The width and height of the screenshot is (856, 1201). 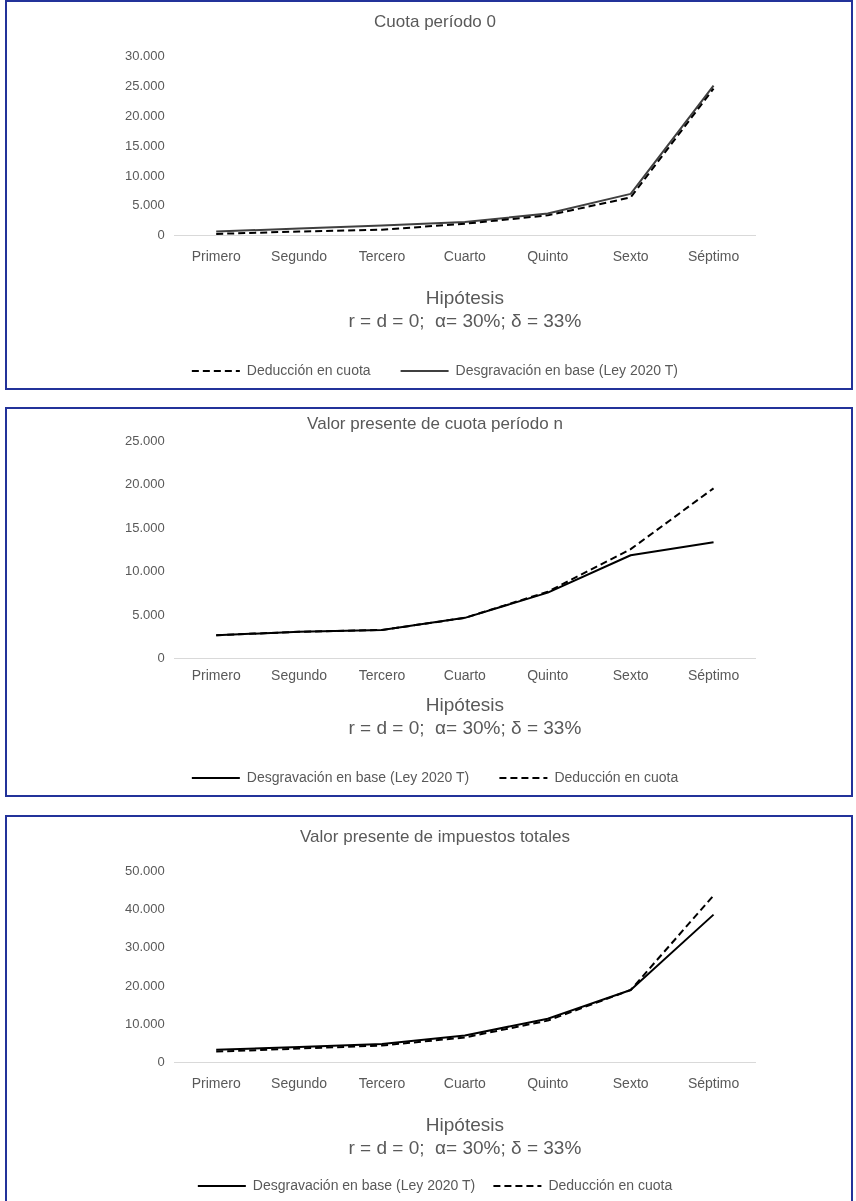 What do you see at coordinates (145, 909) in the screenshot?
I see `y-tick-label: 40.000` at bounding box center [145, 909].